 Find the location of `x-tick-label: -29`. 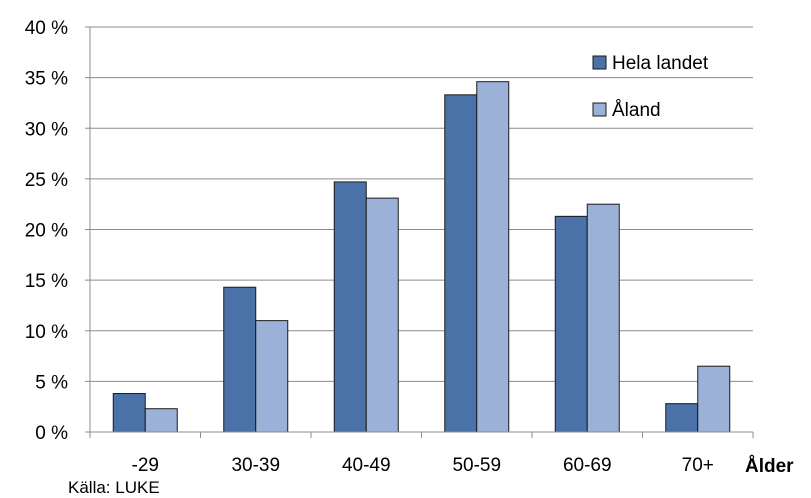

x-tick-label: -29 is located at coordinates (145, 465).